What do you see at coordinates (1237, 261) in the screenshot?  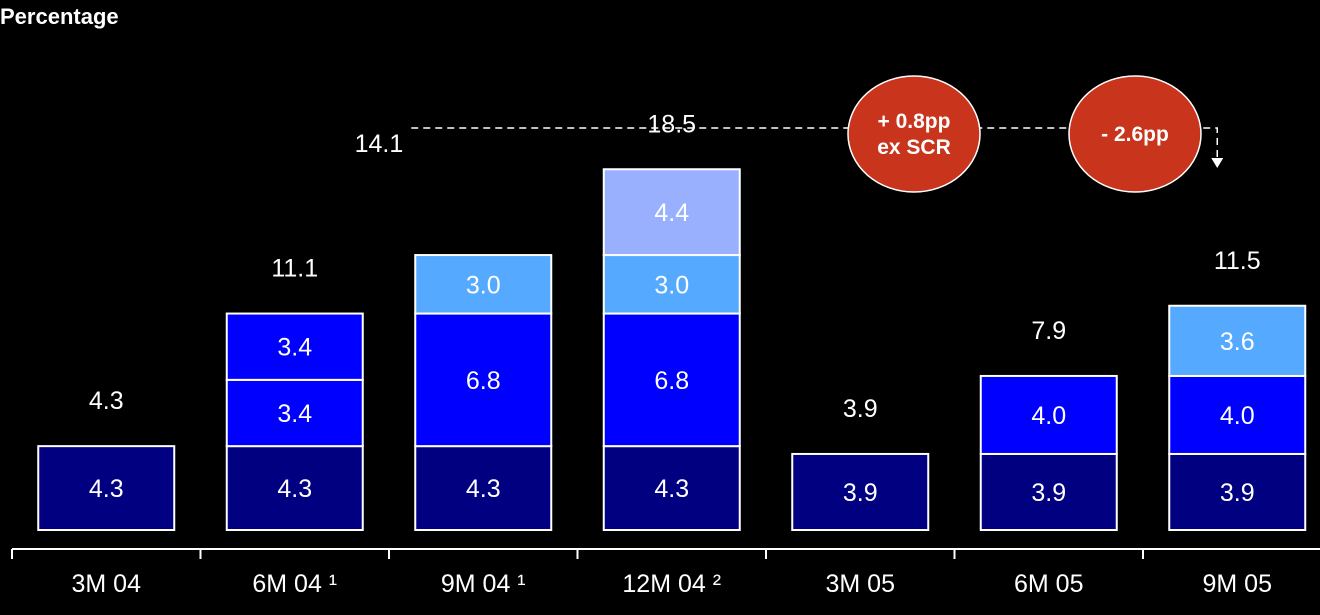 I see `total-label: 11.5` at bounding box center [1237, 261].